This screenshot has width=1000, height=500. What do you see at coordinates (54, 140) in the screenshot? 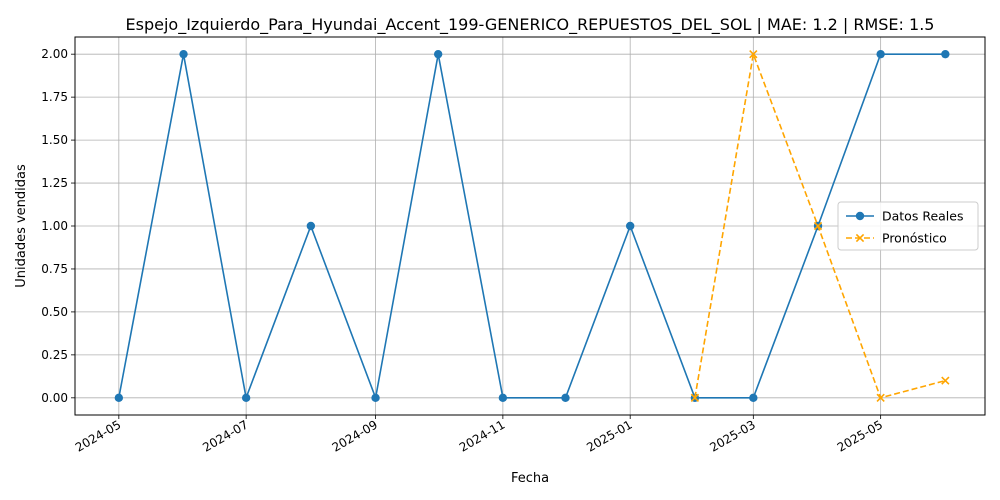
I see `y-tick-label: 1.50` at bounding box center [54, 140].